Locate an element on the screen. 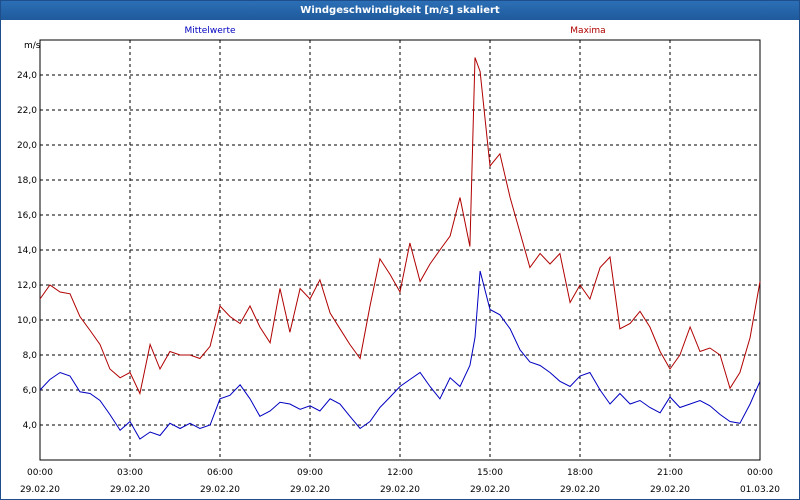  y-tick-label: 4,0 is located at coordinates (30, 426).